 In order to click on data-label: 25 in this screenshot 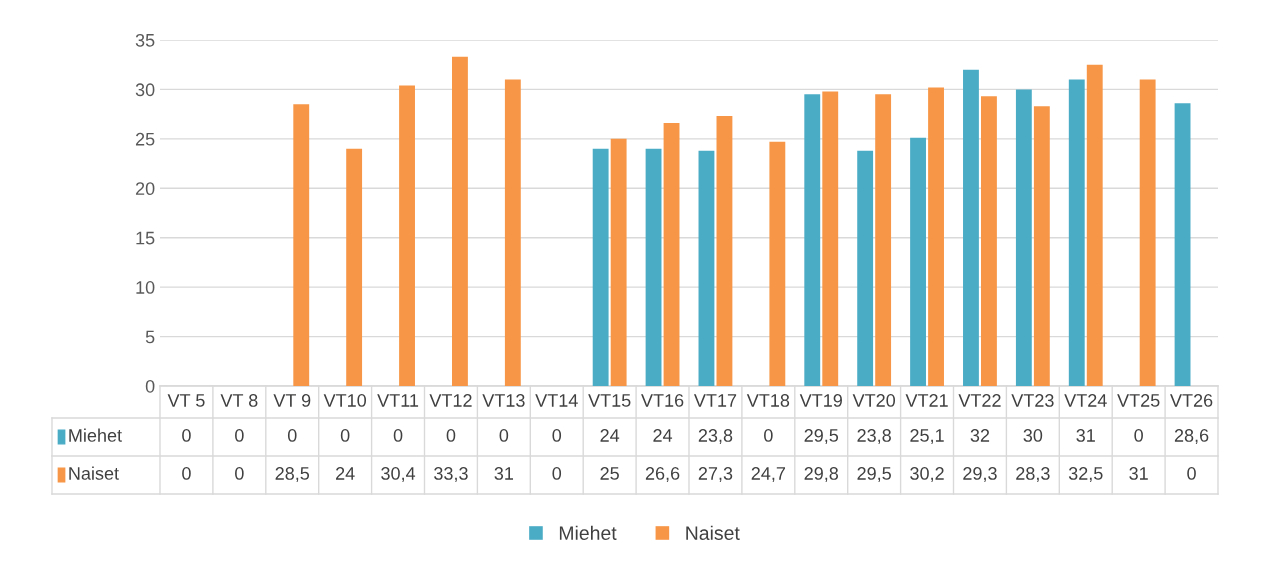, I will do `click(609, 473)`.